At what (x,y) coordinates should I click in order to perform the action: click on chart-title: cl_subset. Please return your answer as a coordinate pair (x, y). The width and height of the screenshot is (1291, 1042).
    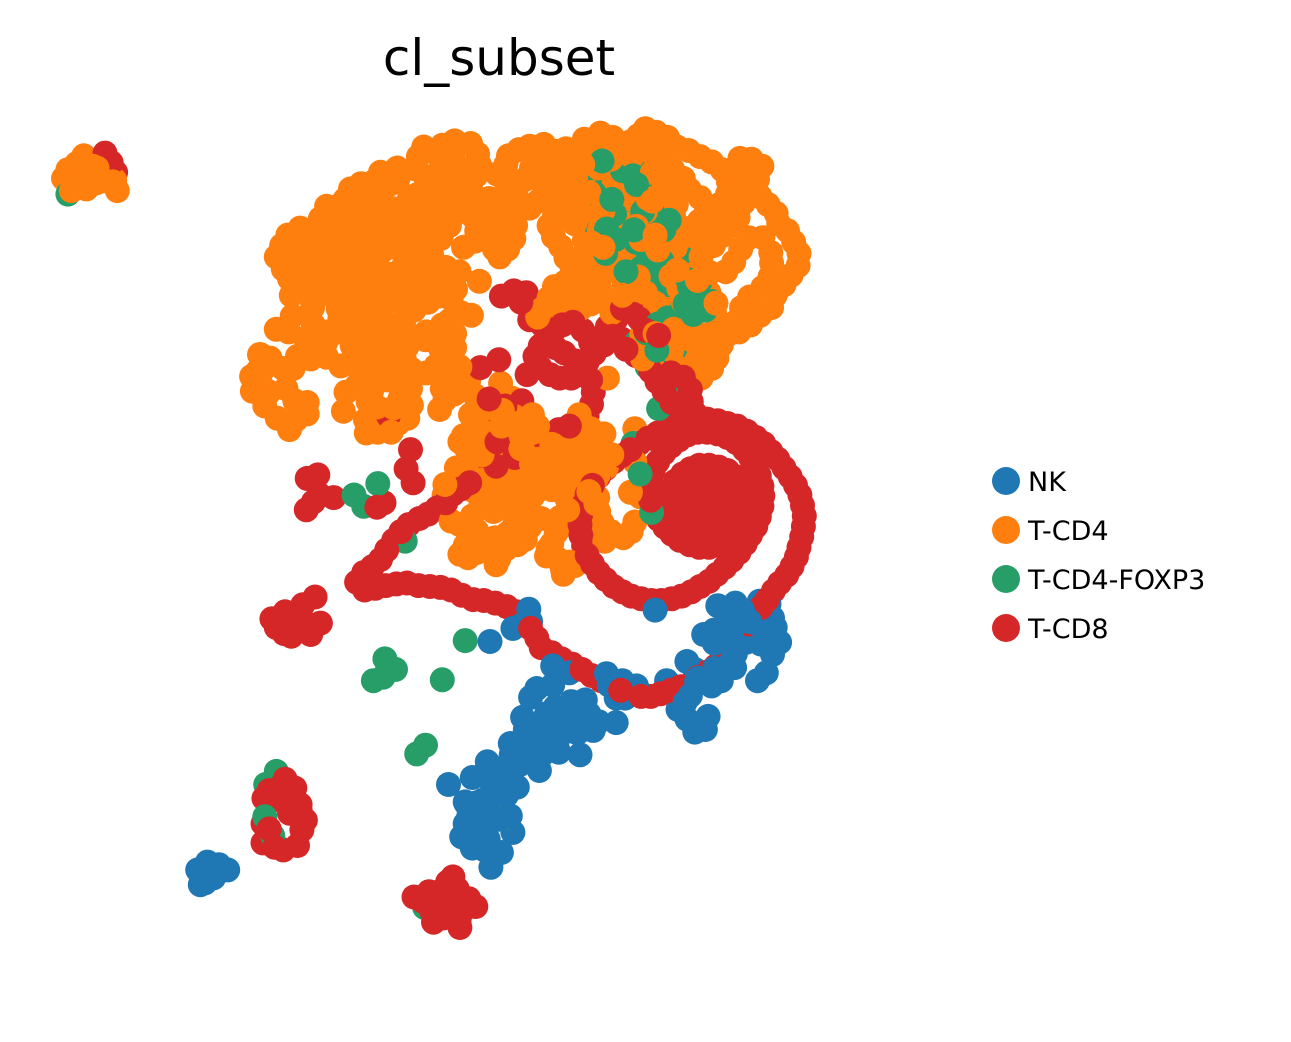
    Looking at the image, I should click on (499, 58).